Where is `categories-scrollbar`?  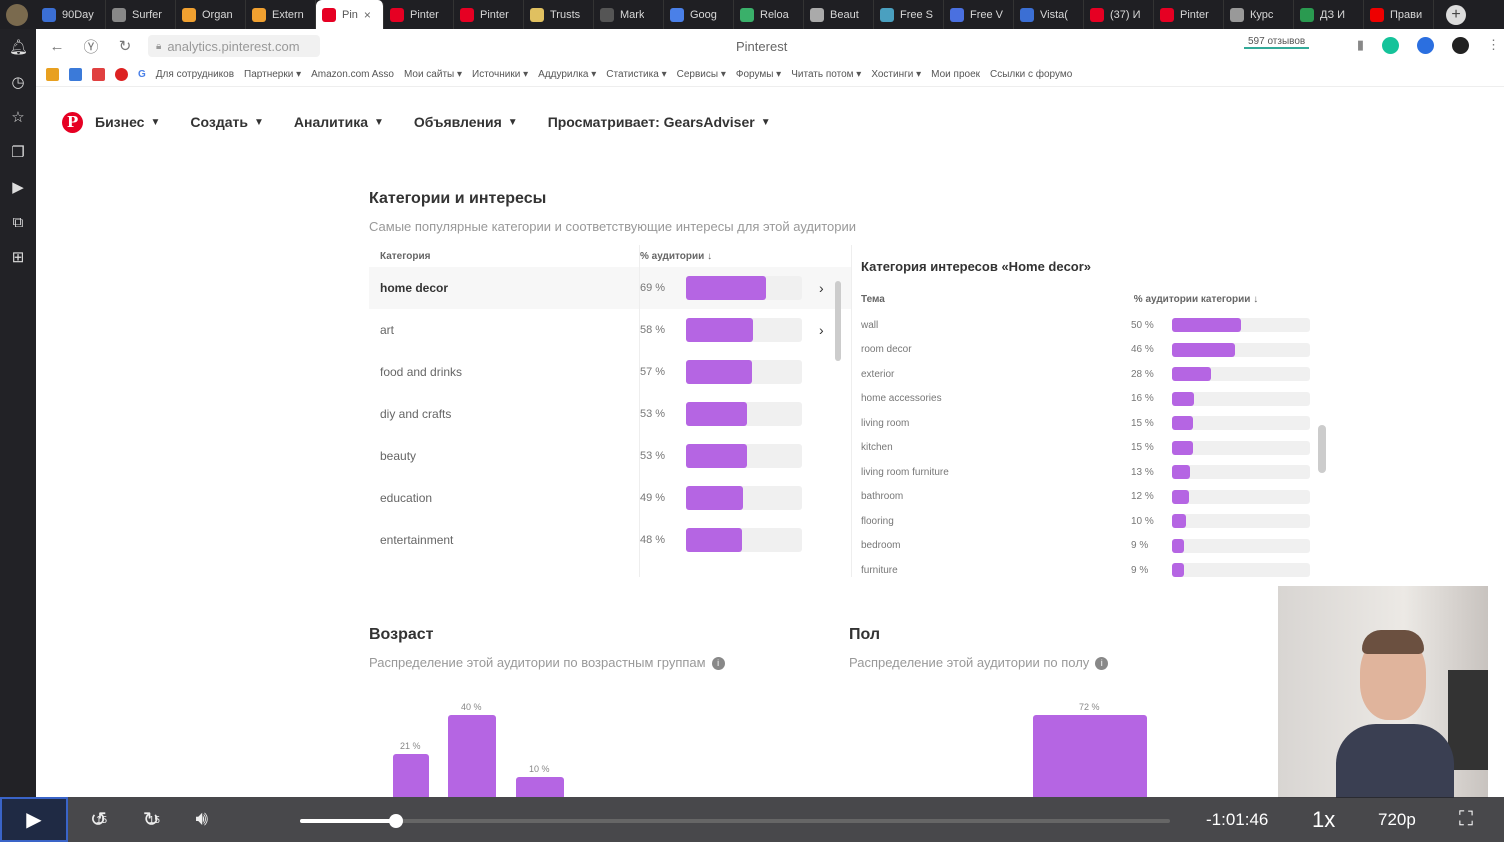 categories-scrollbar is located at coordinates (838, 421).